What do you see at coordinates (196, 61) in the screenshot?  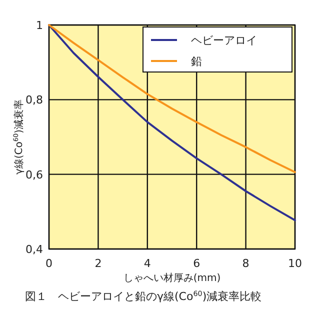 I see `legend-label: 鉛` at bounding box center [196, 61].